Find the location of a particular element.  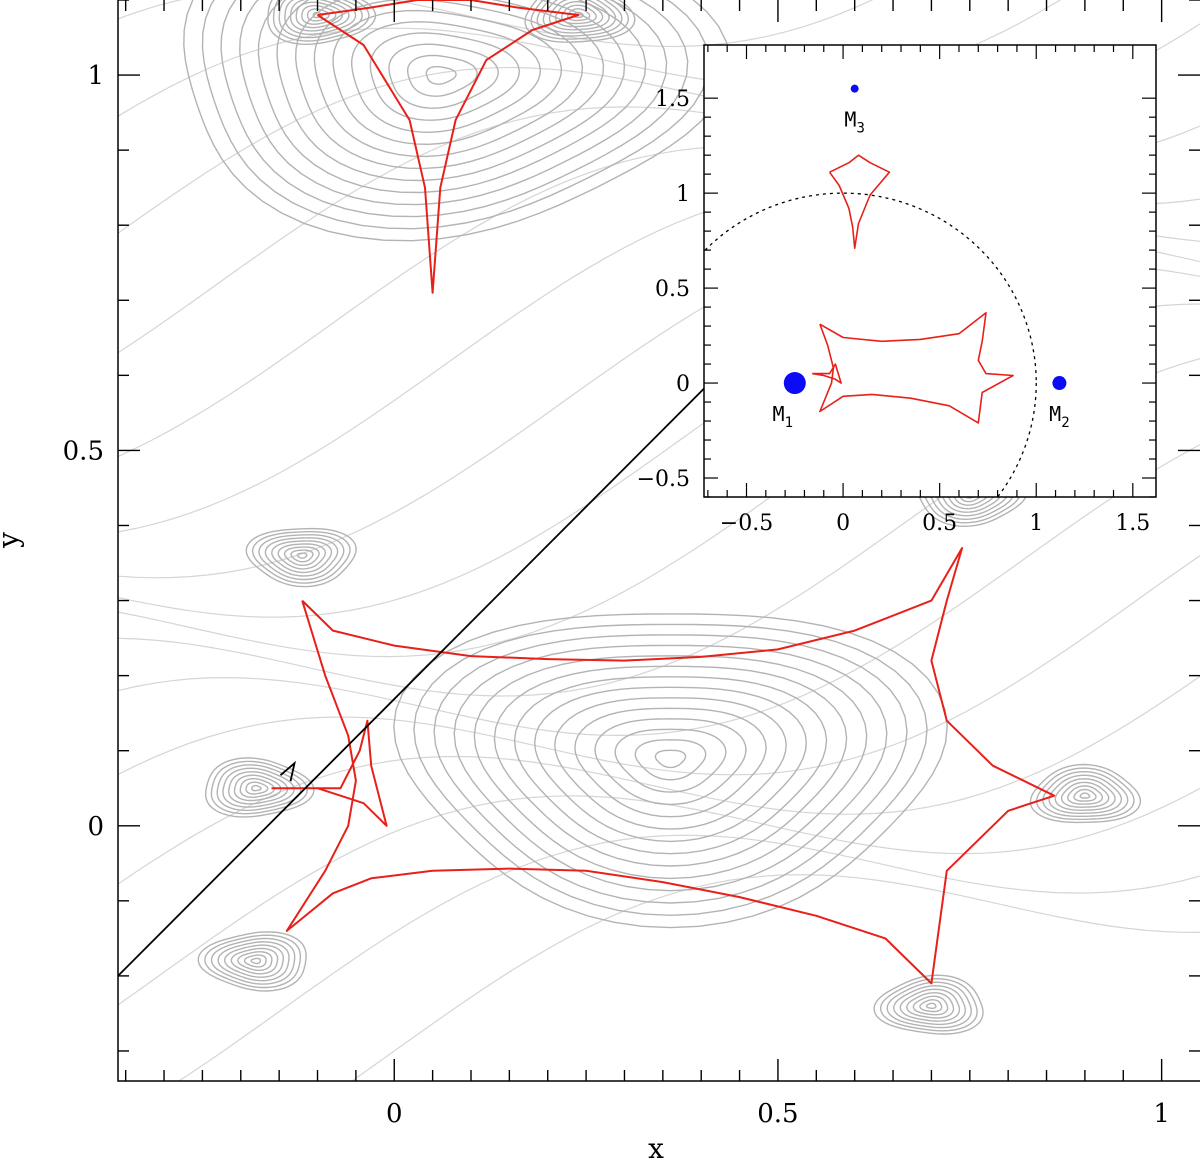

y-tick-label: 0 is located at coordinates (95, 827).